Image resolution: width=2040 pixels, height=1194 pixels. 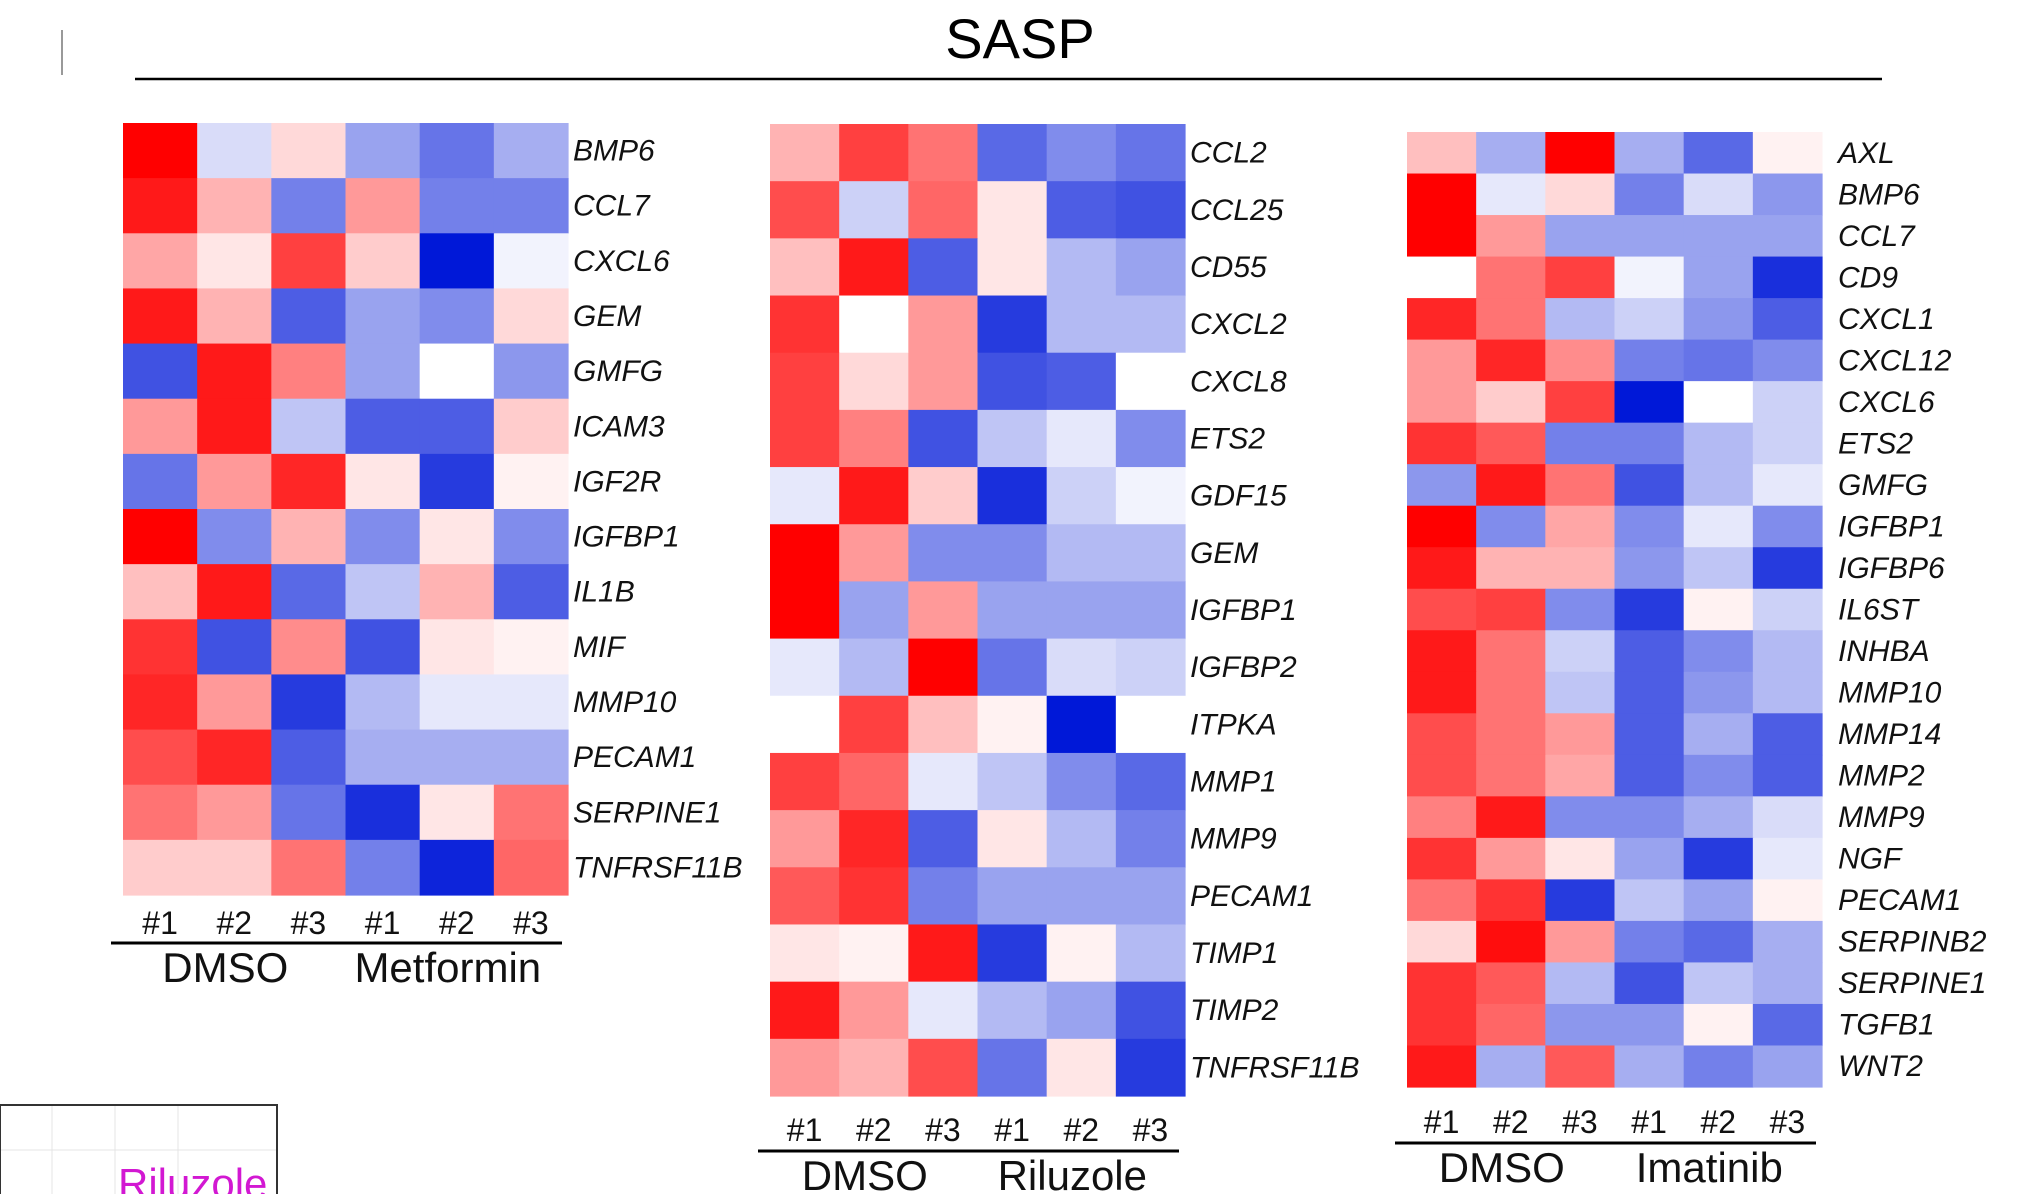 I want to click on gene-label: IGFBP2, so click(x=1243, y=667).